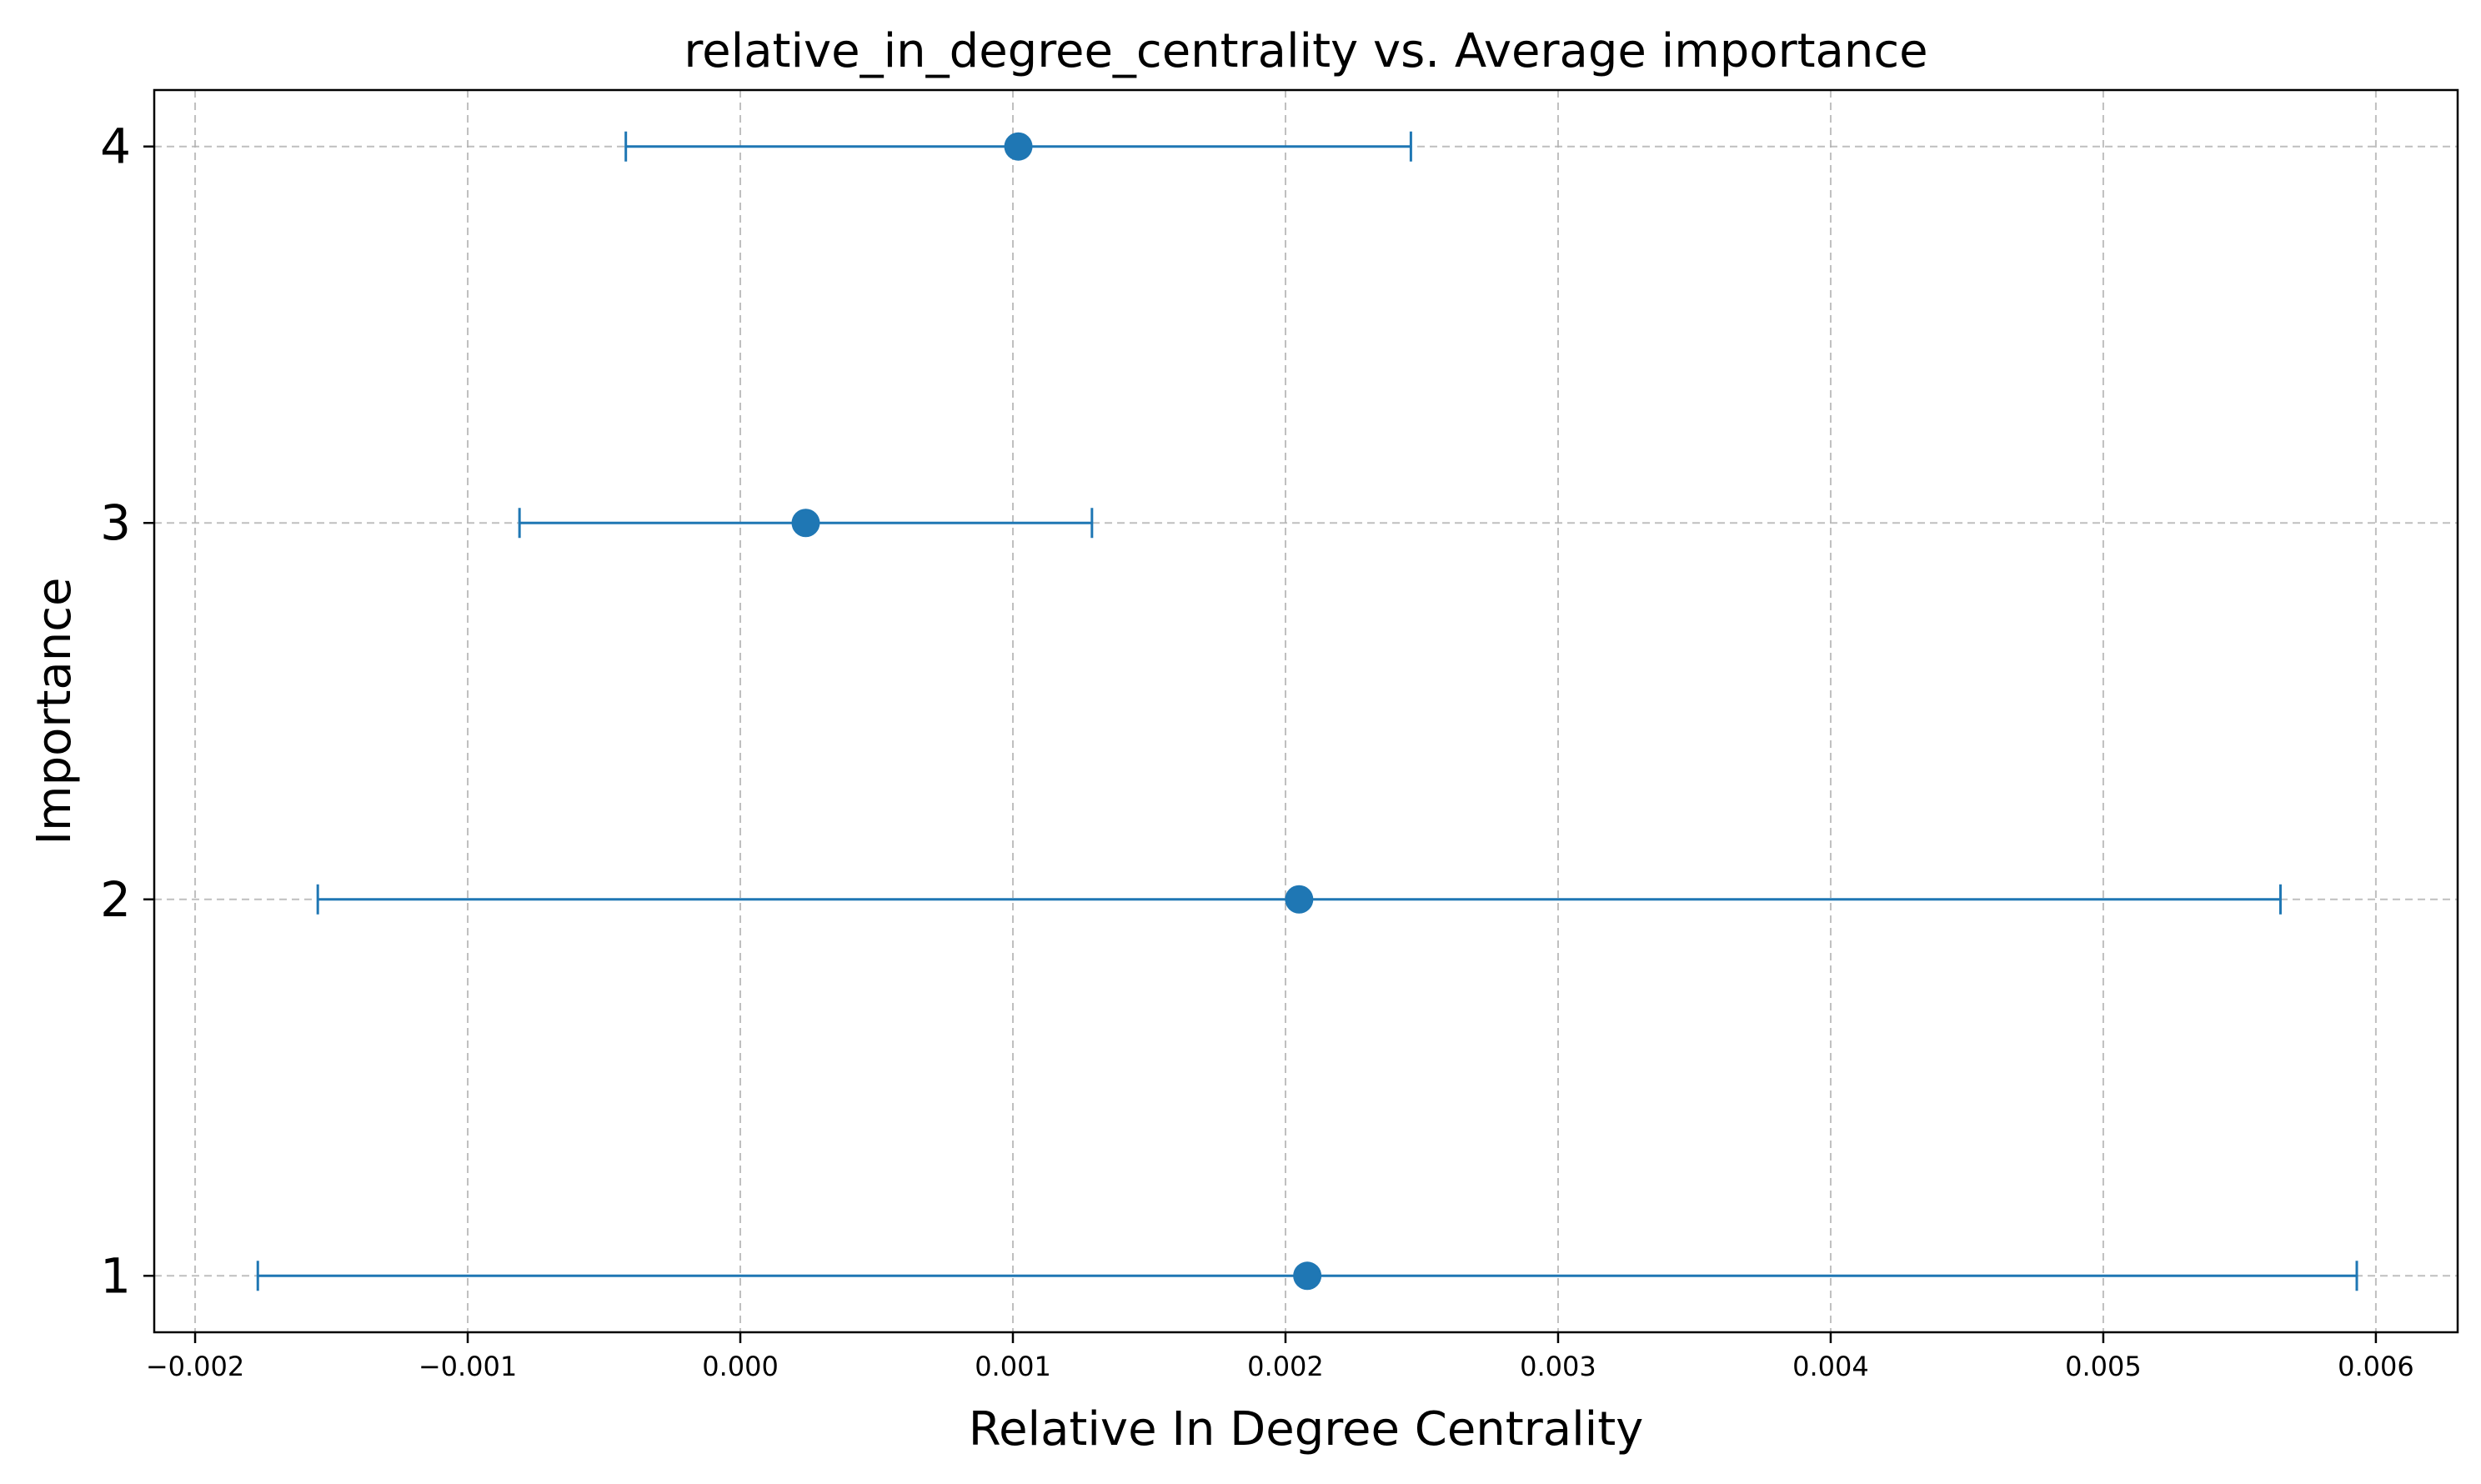 The height and width of the screenshot is (1484, 2481). I want to click on x-tick-label: 0.002, so click(1285, 1366).